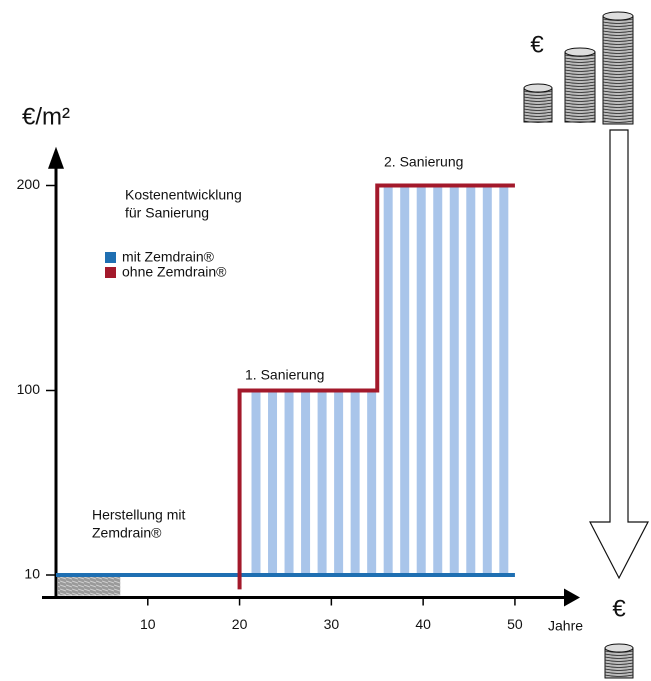 This screenshot has height=681, width=651. Describe the element at coordinates (565, 626) in the screenshot. I see `x-axis-label: Jahre` at that location.